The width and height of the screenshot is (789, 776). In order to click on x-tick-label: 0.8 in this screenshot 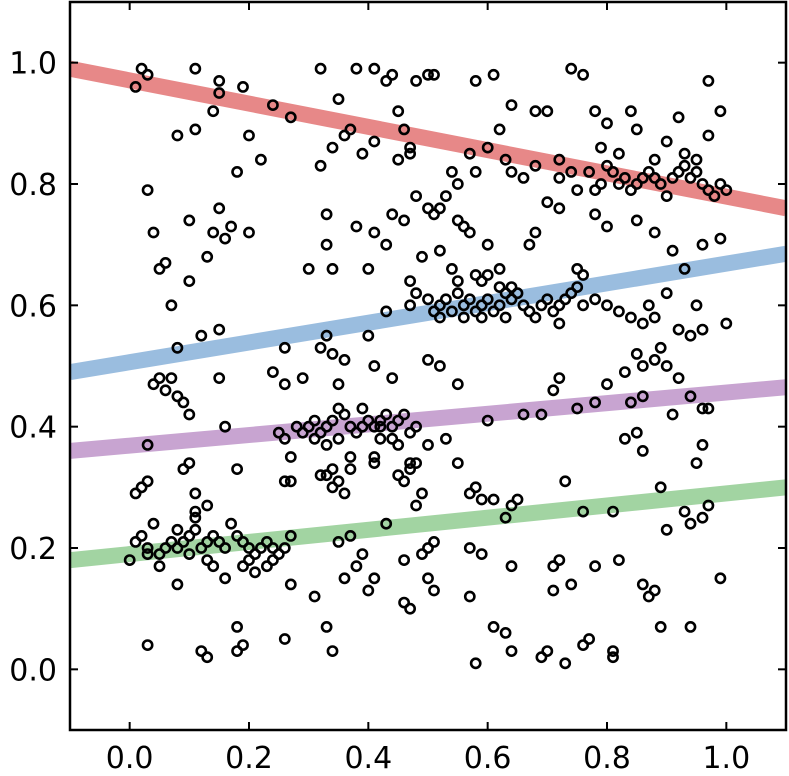, I will do `click(607, 758)`.